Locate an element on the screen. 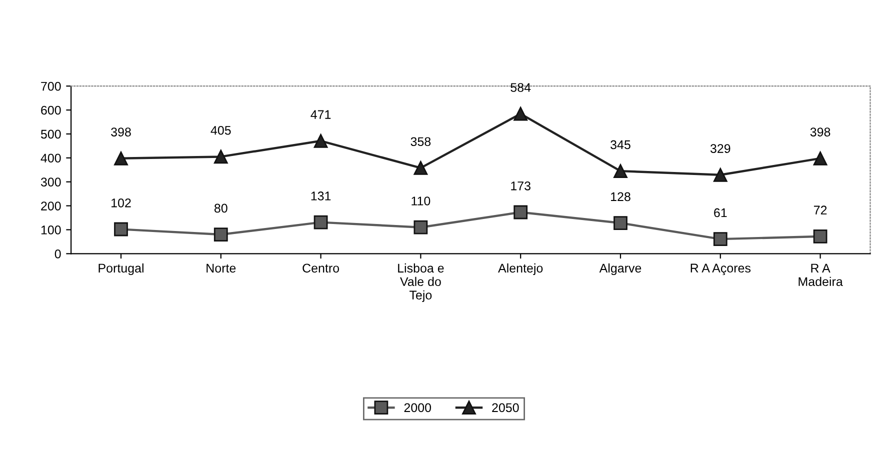 This screenshot has height=453, width=888. y-tick-label: 300 is located at coordinates (50, 182).